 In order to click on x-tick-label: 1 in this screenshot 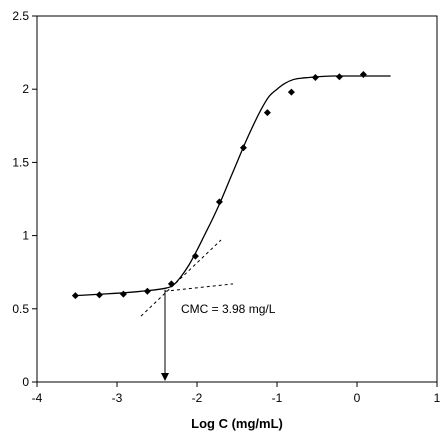, I will do `click(437, 398)`.